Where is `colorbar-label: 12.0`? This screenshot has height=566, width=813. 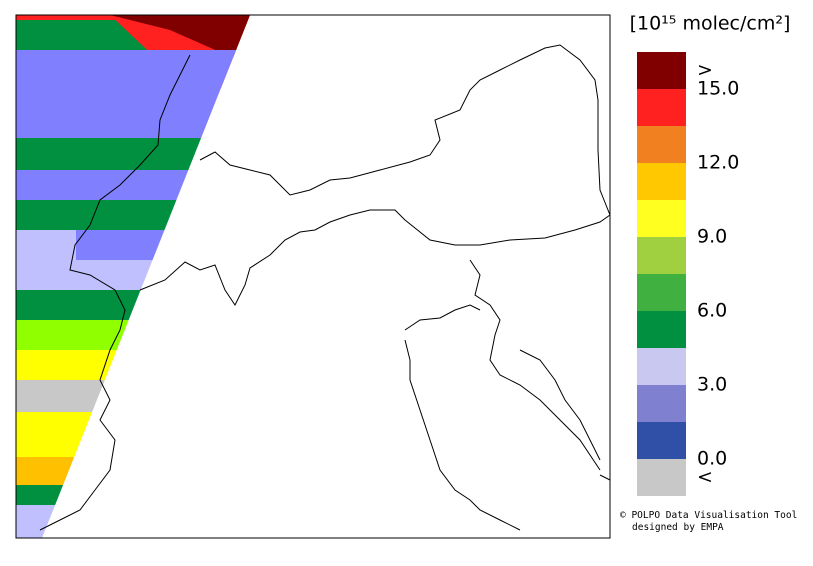
colorbar-label: 12.0 is located at coordinates (718, 163).